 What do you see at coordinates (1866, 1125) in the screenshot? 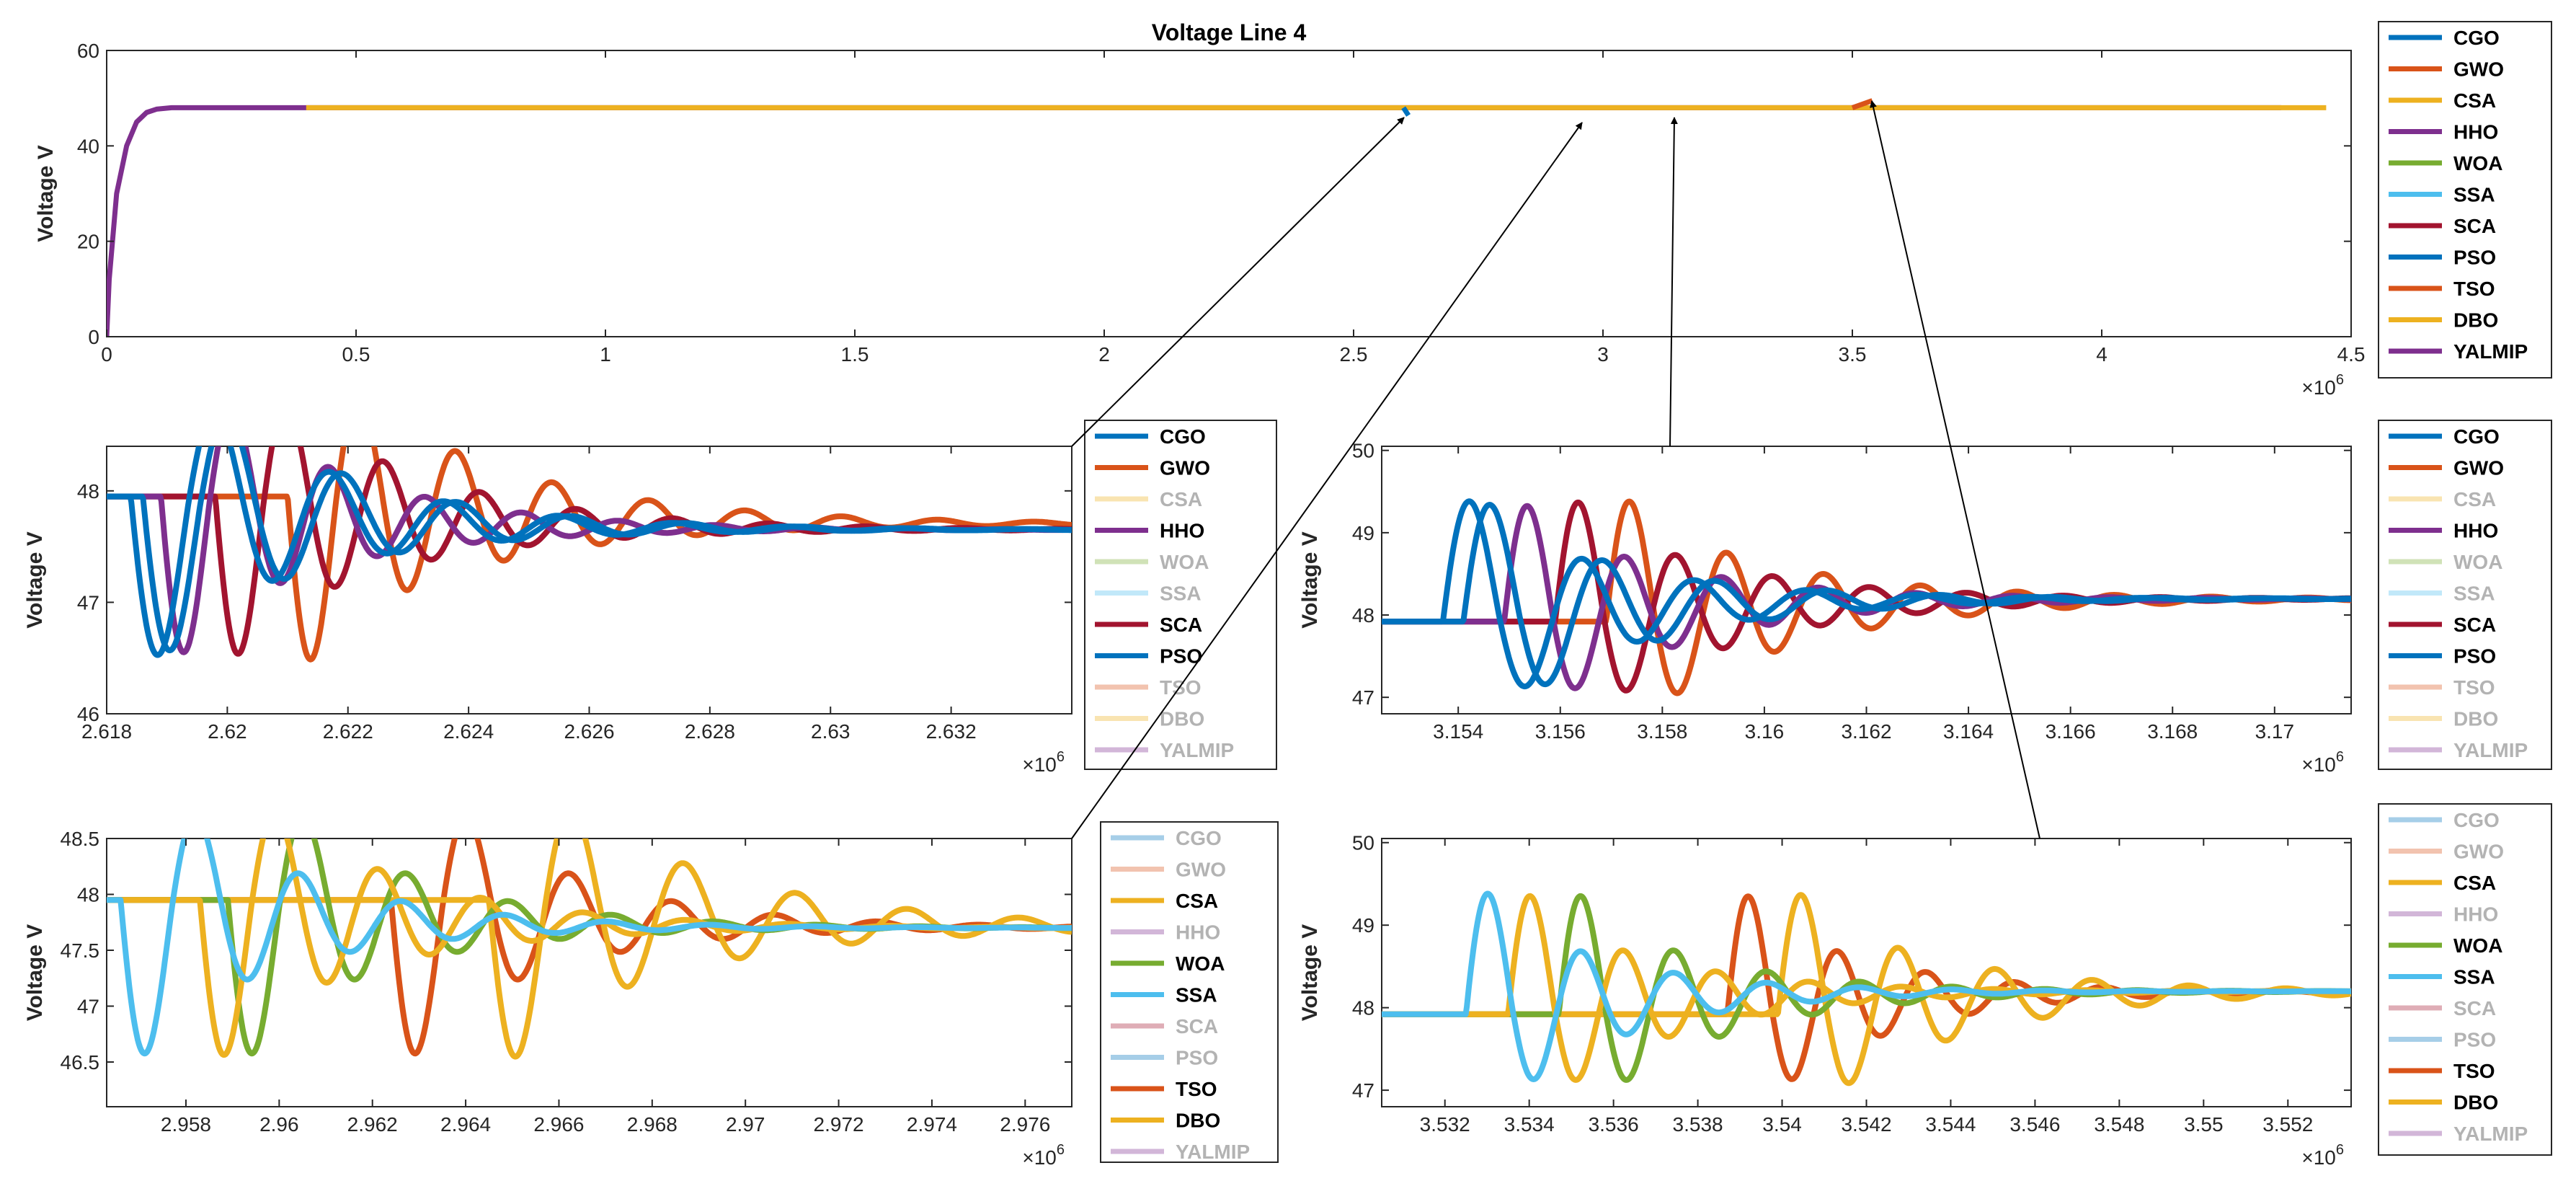
I see `x-tick-label: 3.542` at bounding box center [1866, 1125].